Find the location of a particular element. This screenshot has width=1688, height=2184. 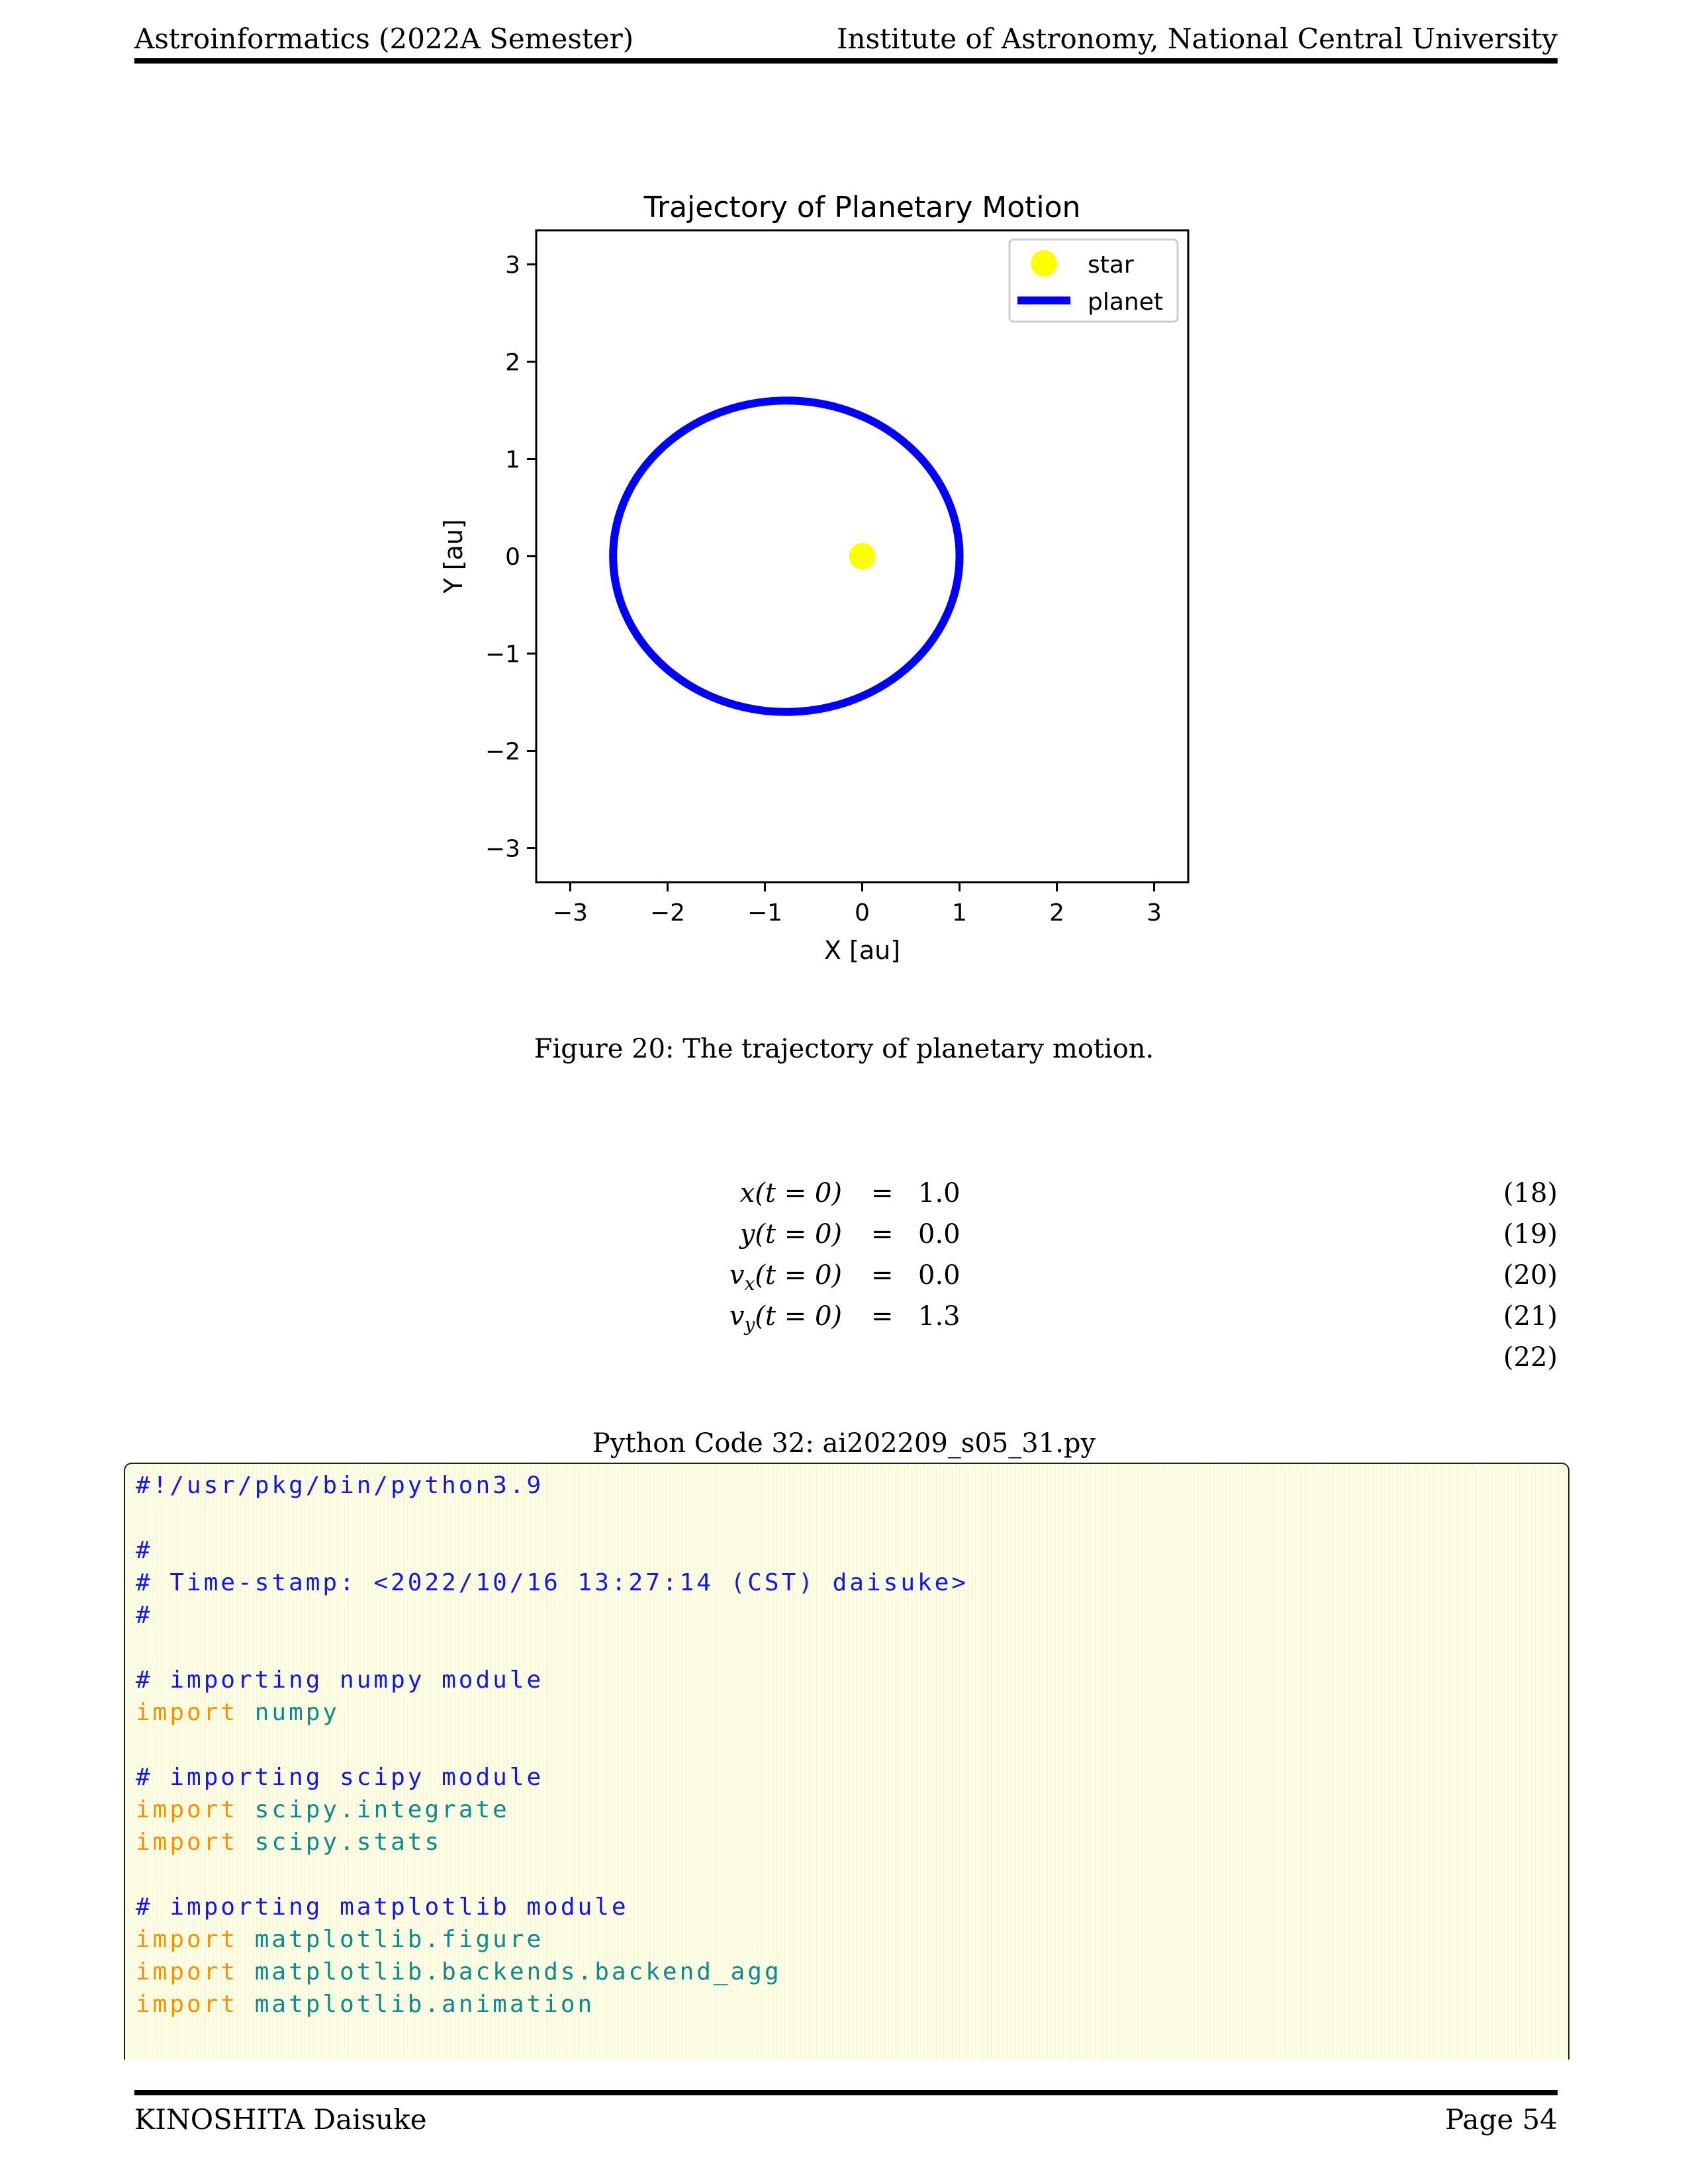

code-caption: Python Code 32: ai202209_s05_31.py is located at coordinates (844, 1443).